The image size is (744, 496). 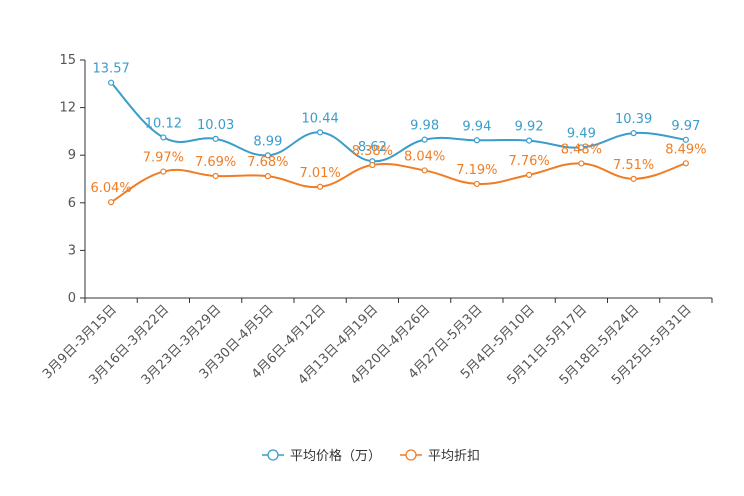 What do you see at coordinates (685, 149) in the screenshot?
I see `data-label: 8.49%` at bounding box center [685, 149].